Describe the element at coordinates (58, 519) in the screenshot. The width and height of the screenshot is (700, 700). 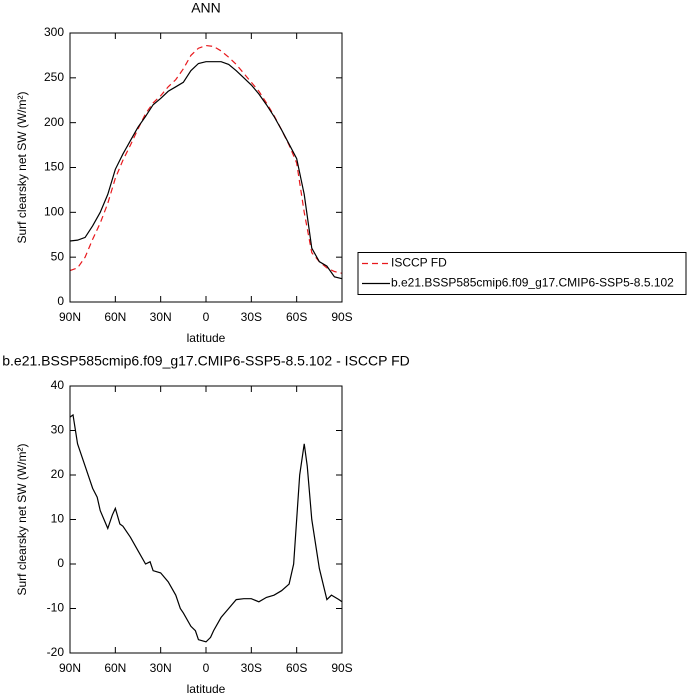
I see `y-tick-label: 10` at that location.